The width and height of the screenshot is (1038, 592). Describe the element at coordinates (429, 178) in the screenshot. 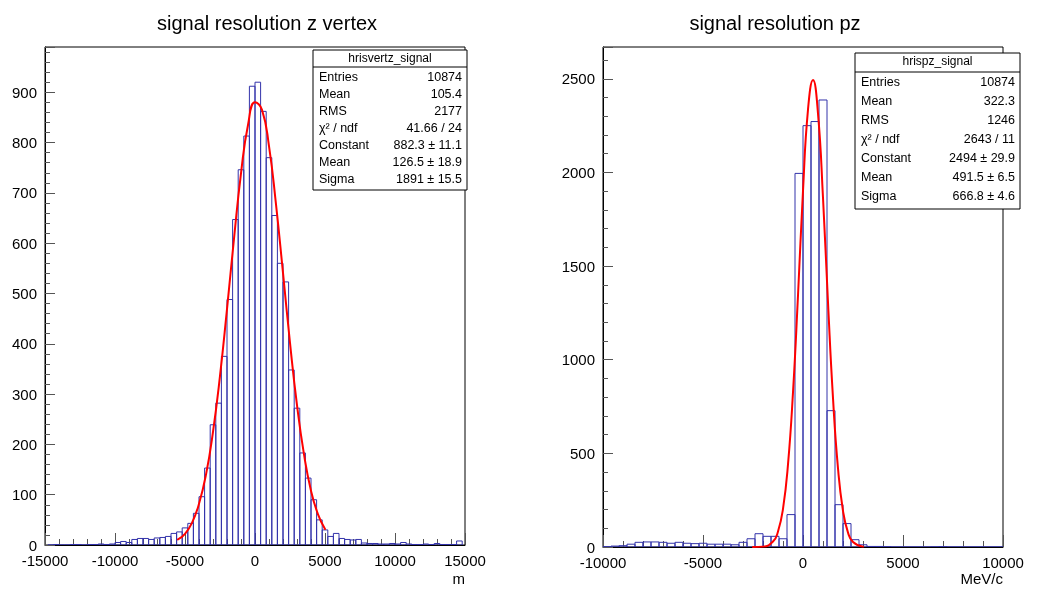

I see `annotation: 1891 ± 15.5` at that location.